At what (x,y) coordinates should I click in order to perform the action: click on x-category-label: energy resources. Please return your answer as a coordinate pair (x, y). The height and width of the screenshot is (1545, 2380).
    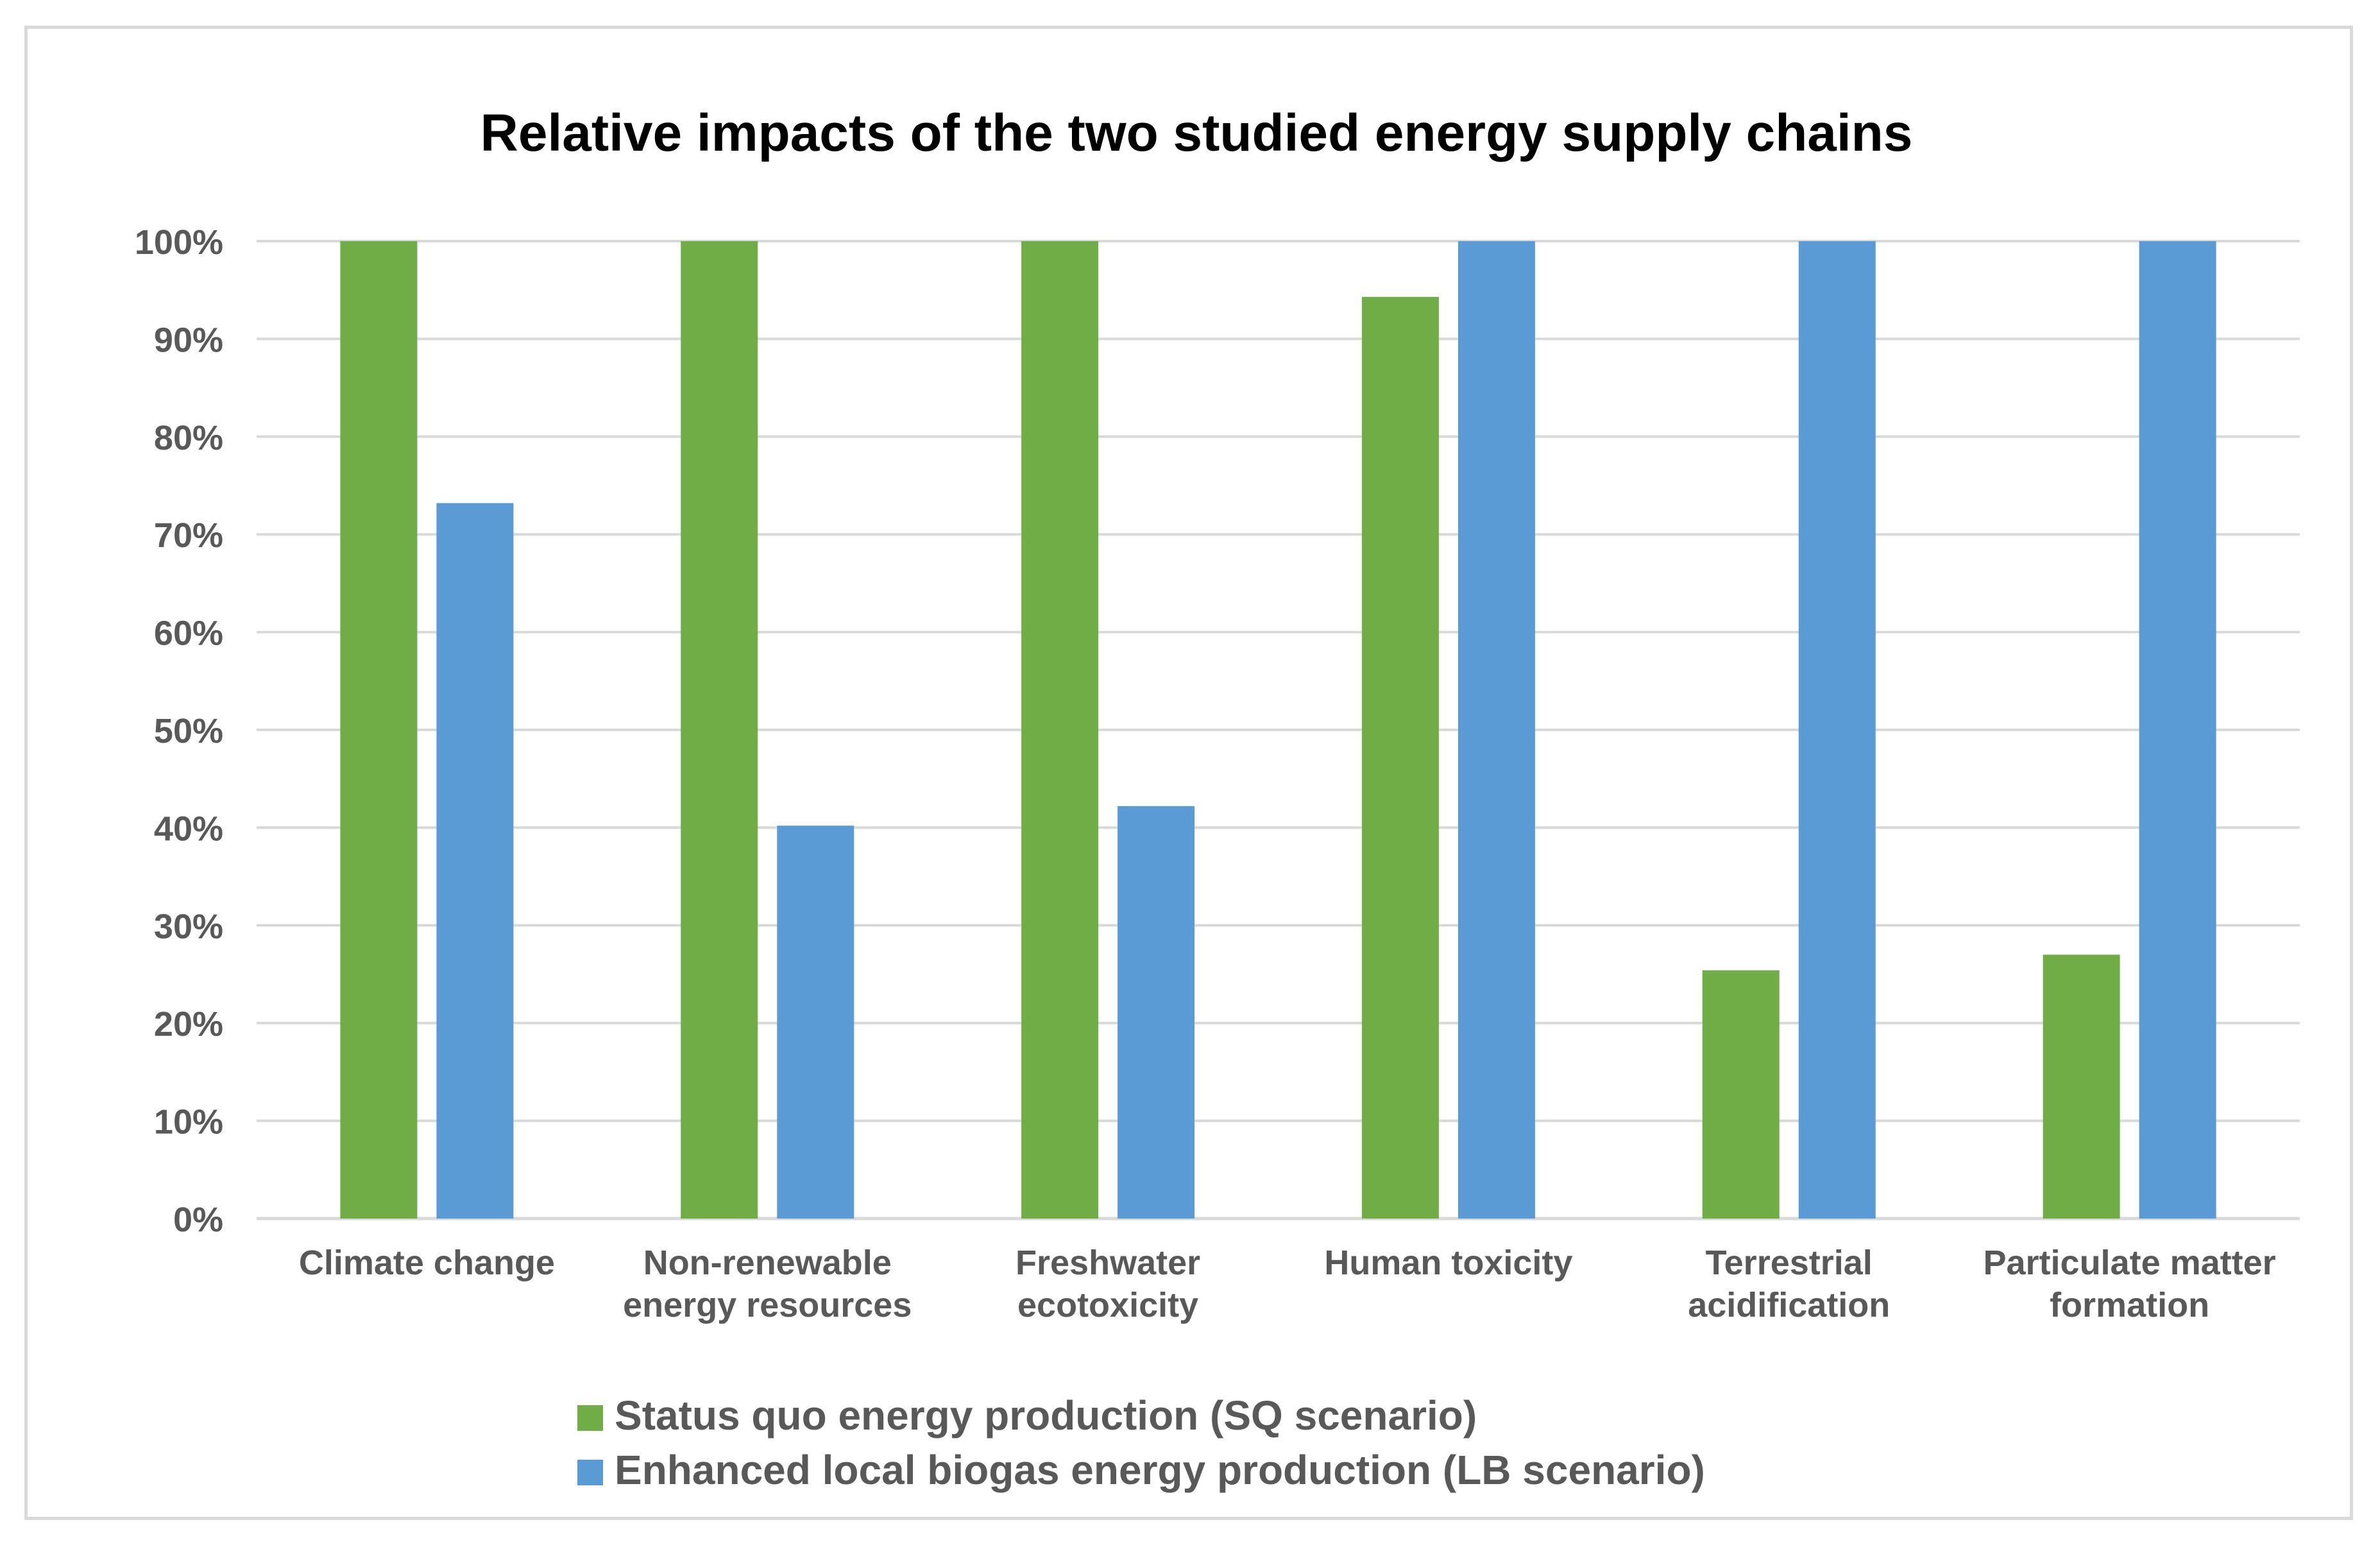
    Looking at the image, I should click on (767, 1305).